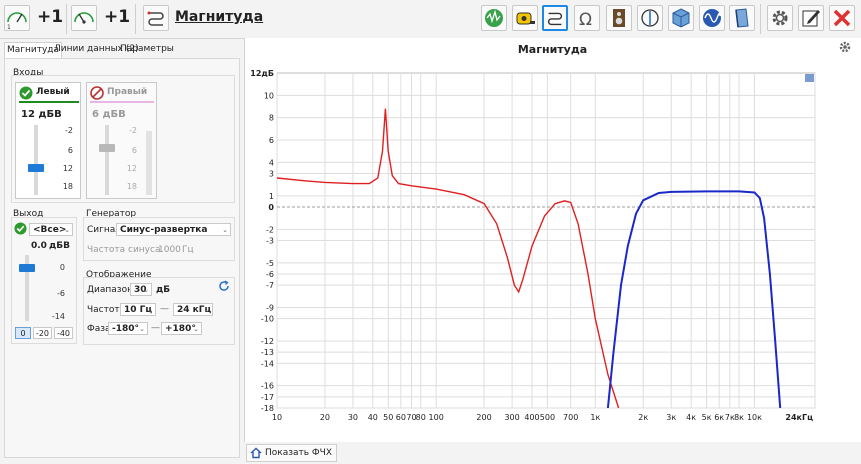 The width and height of the screenshot is (861, 464). I want to click on y-tick-label: 3, so click(271, 174).